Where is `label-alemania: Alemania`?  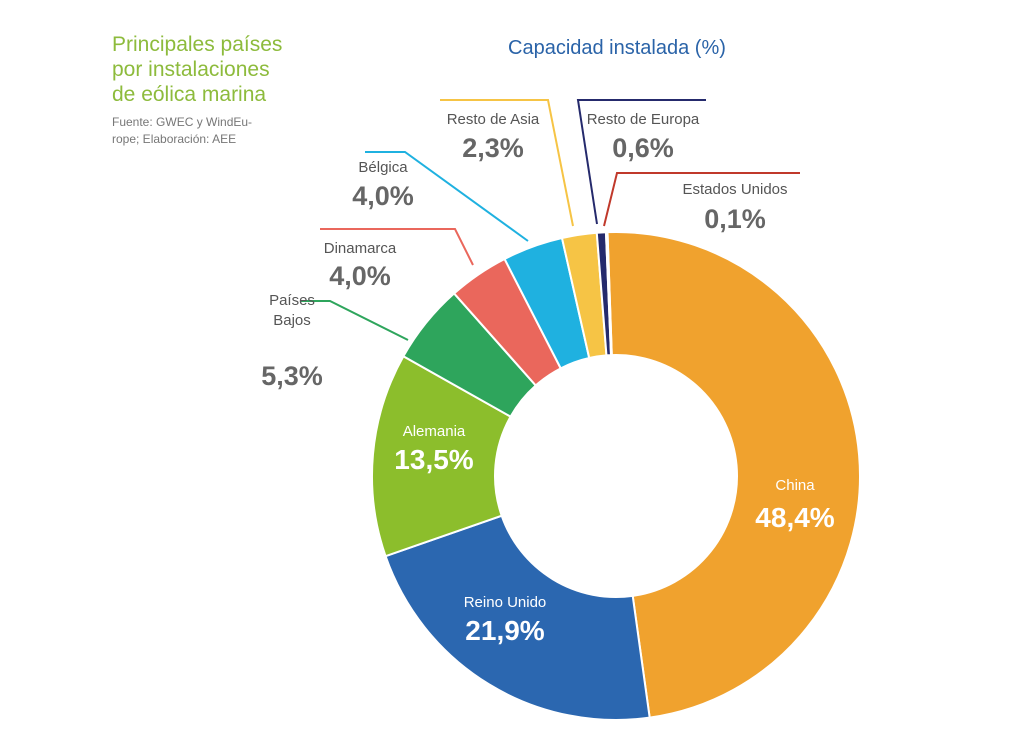 label-alemania: Alemania is located at coordinates (434, 431).